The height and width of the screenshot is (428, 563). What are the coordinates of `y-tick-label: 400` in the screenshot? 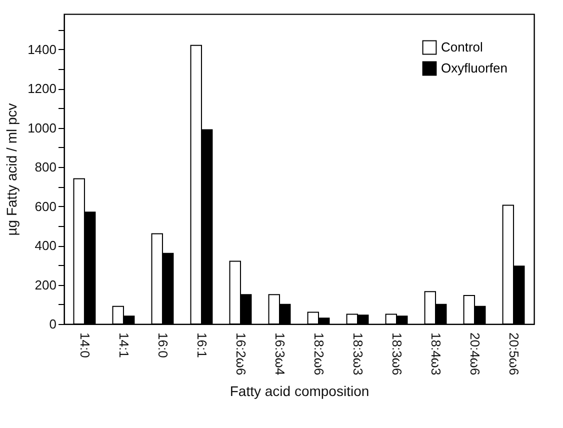 It's located at (45, 246).